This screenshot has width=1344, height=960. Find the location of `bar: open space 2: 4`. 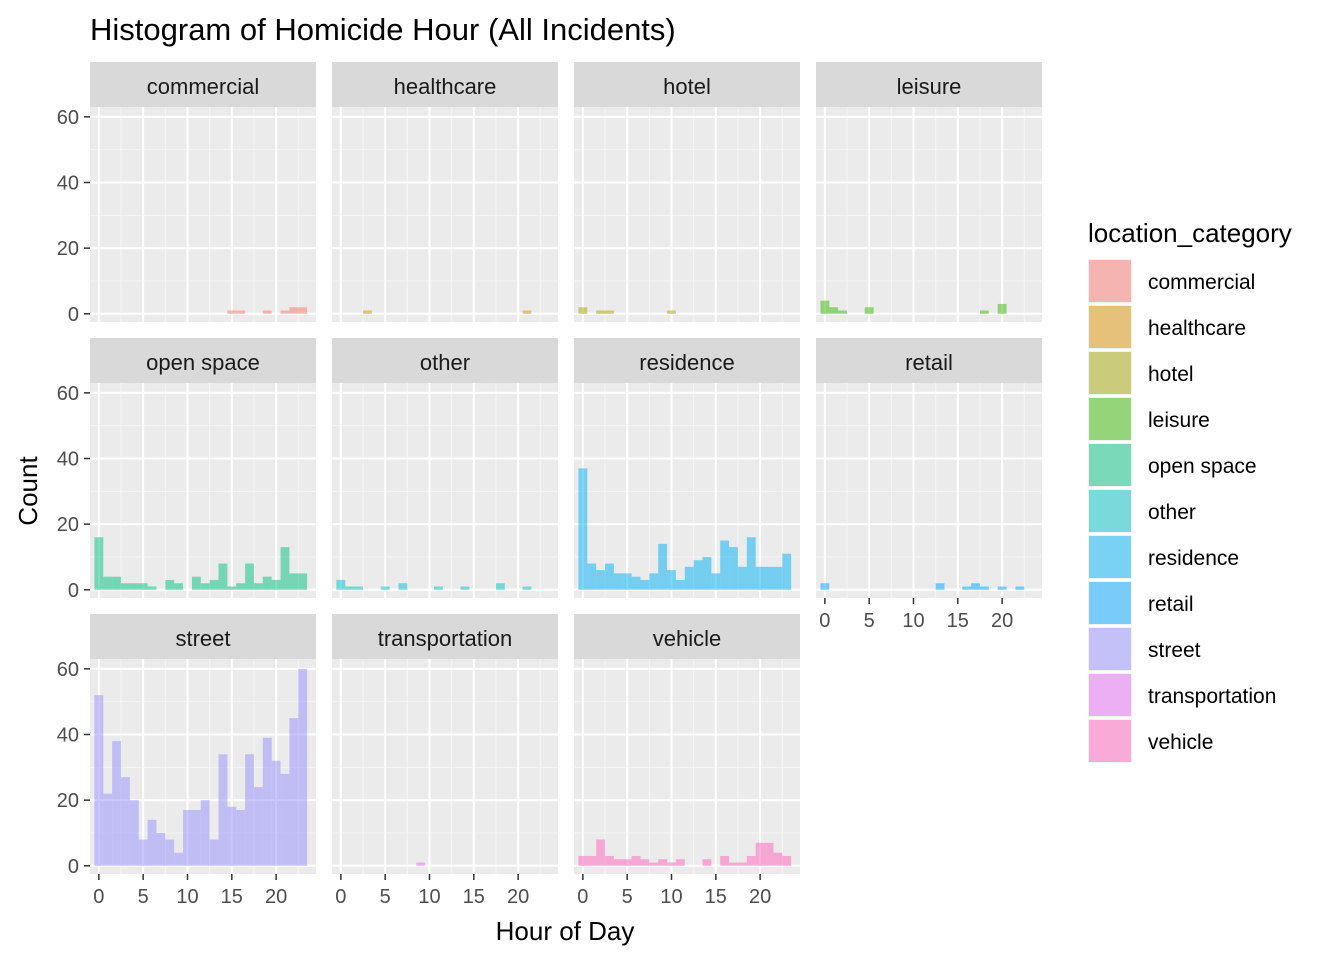

bar: open space 2: 4 is located at coordinates (117, 583).